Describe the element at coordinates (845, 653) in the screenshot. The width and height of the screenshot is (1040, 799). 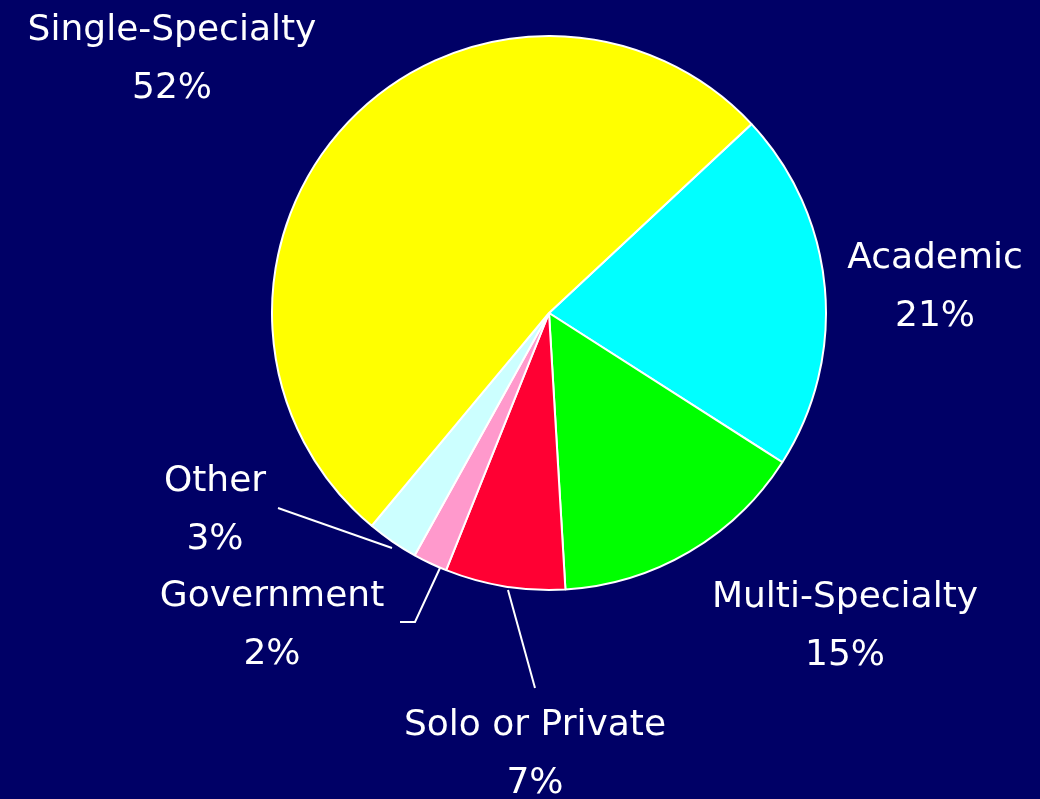
I see `data-label: 15%` at that location.